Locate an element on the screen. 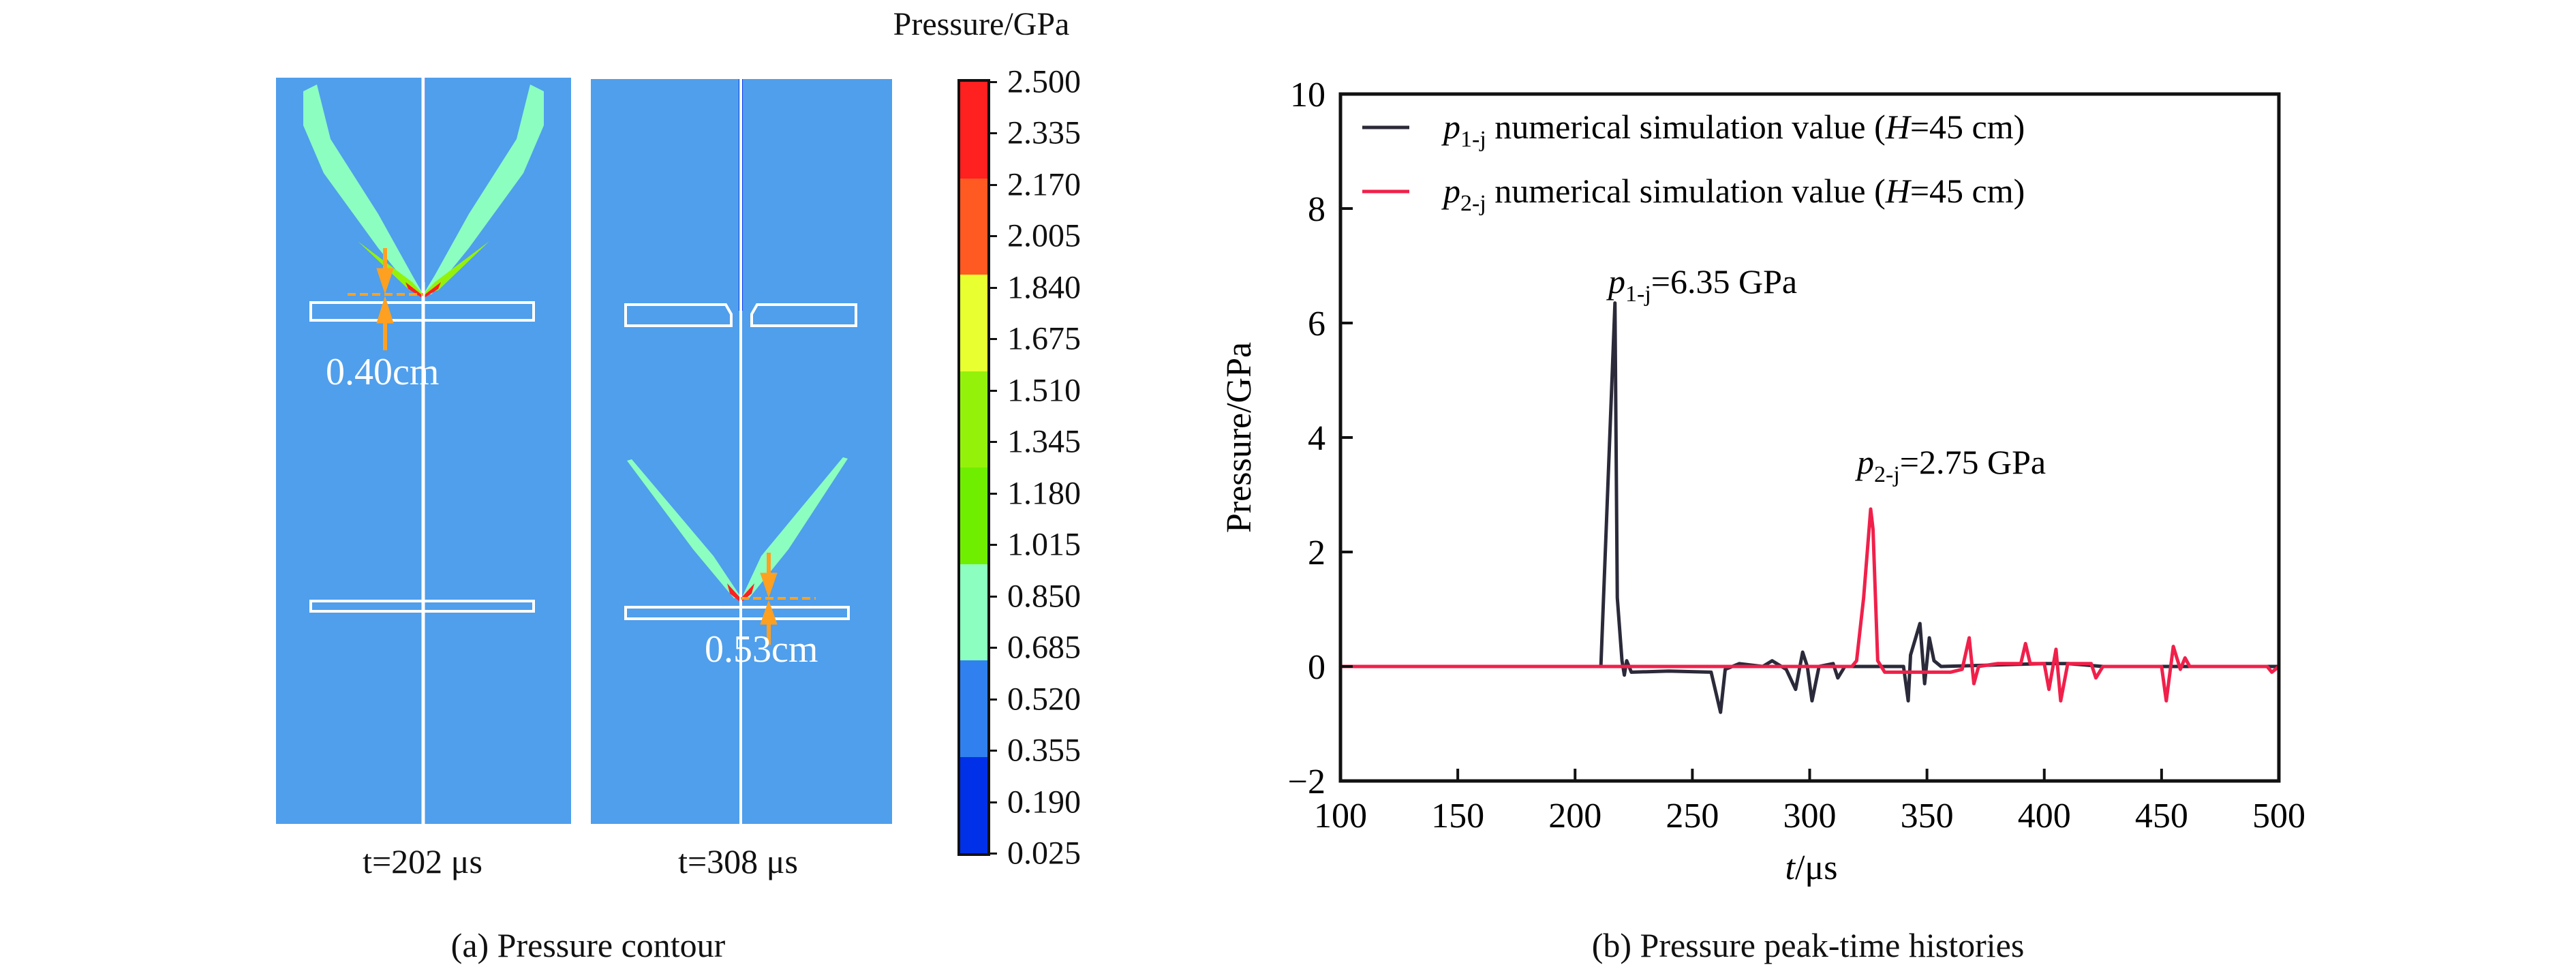 The width and height of the screenshot is (2576, 967). plate-upper is located at coordinates (422, 311).